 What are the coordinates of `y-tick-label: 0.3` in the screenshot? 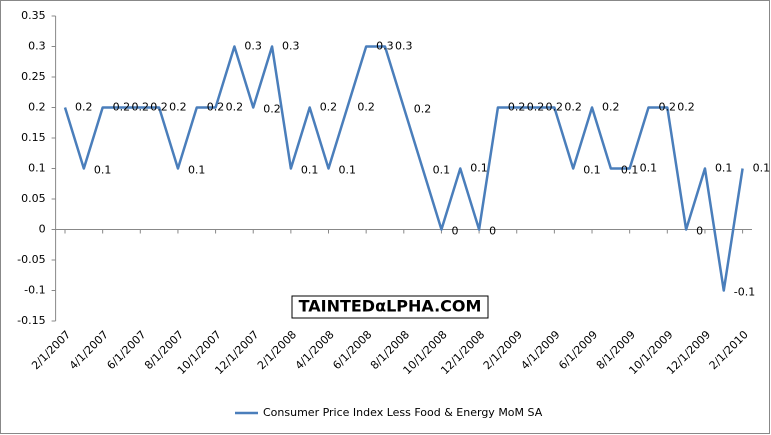 It's located at (37, 46).